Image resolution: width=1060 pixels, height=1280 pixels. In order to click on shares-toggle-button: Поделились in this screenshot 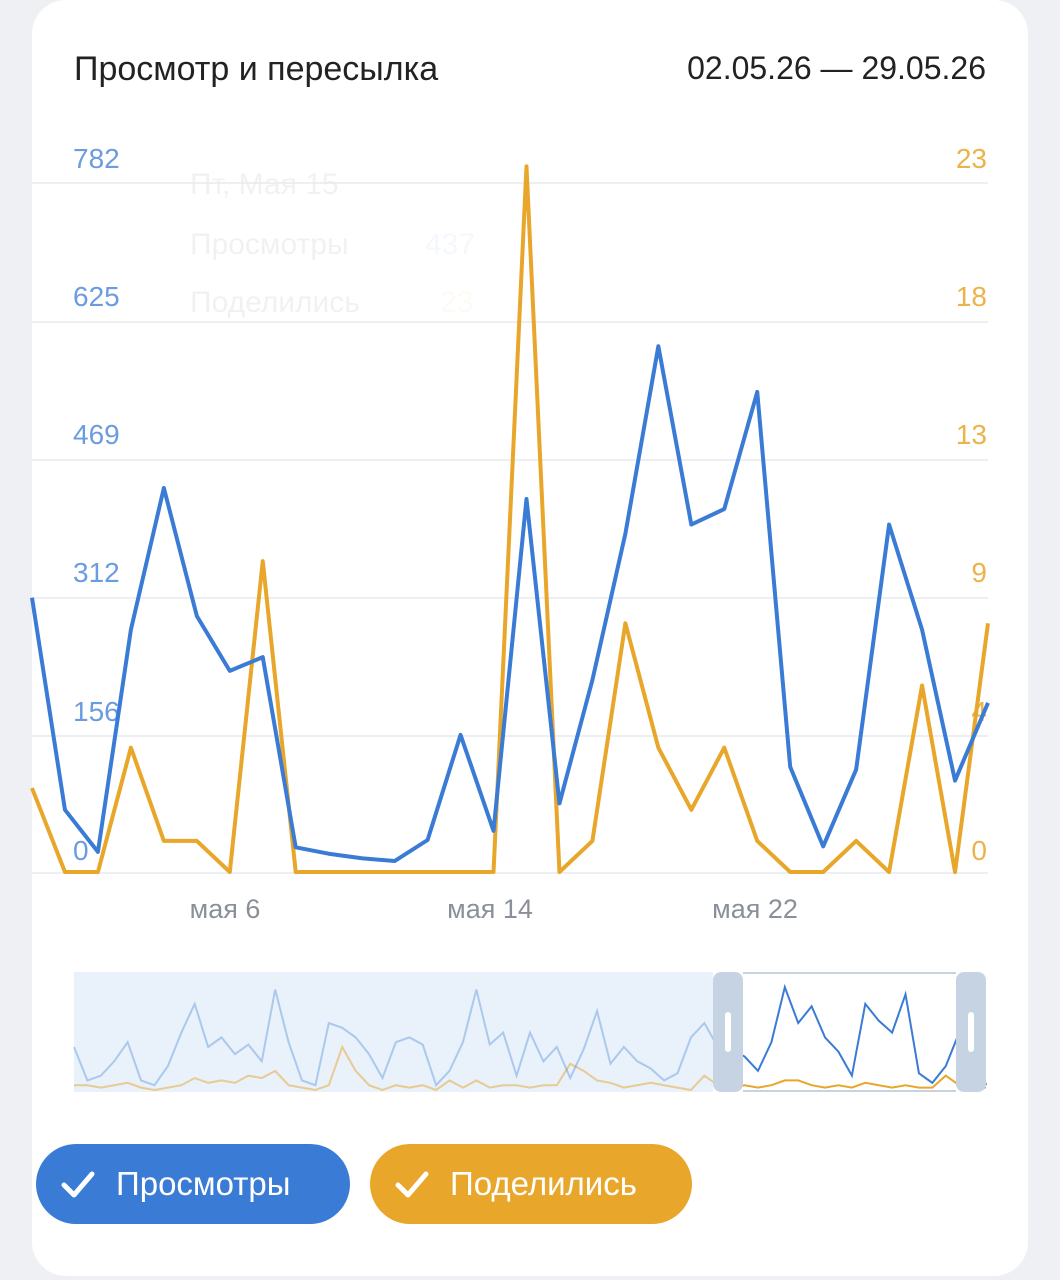, I will do `click(531, 1184)`.